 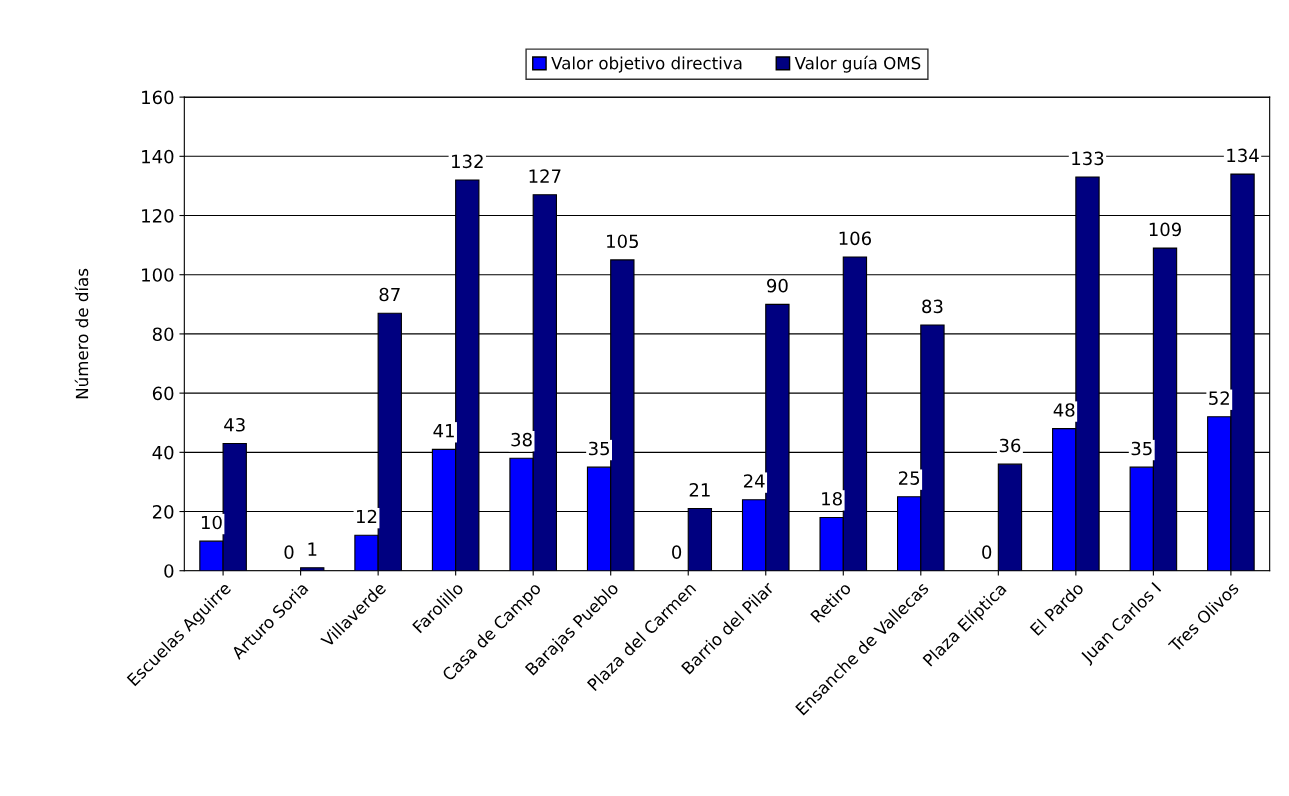 What do you see at coordinates (646, 64) in the screenshot?
I see `legend-label: Valor objetivo directiva` at bounding box center [646, 64].